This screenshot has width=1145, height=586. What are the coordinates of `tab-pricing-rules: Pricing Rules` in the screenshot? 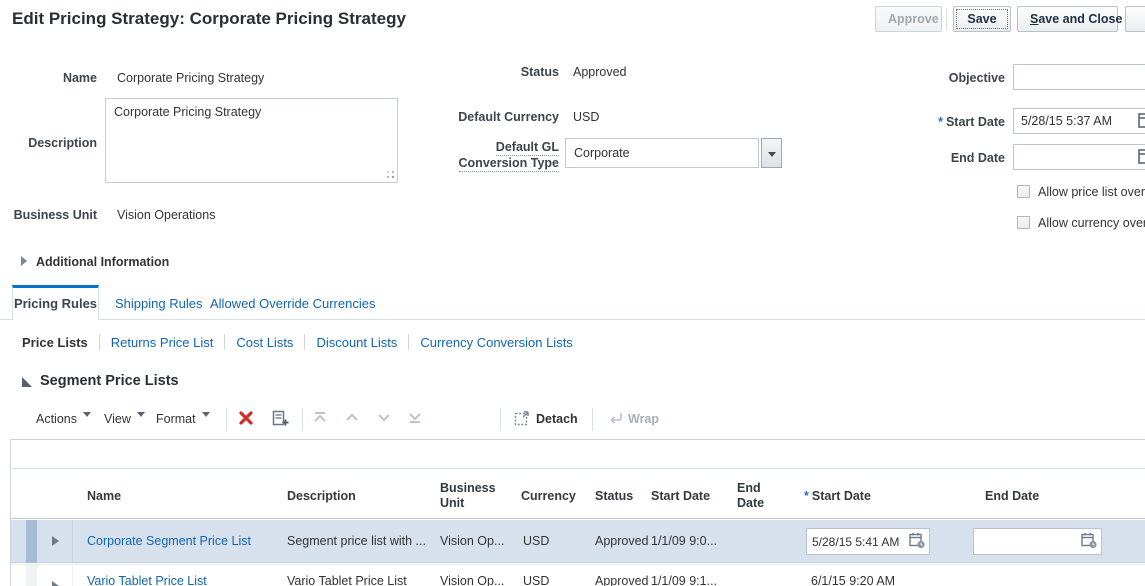 It's located at (55, 302).